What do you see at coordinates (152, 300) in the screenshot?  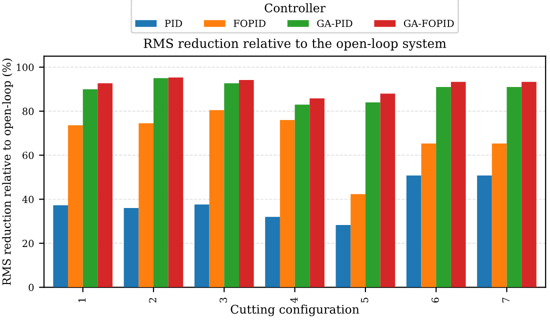 I see `x-tick-label: 2` at bounding box center [152, 300].